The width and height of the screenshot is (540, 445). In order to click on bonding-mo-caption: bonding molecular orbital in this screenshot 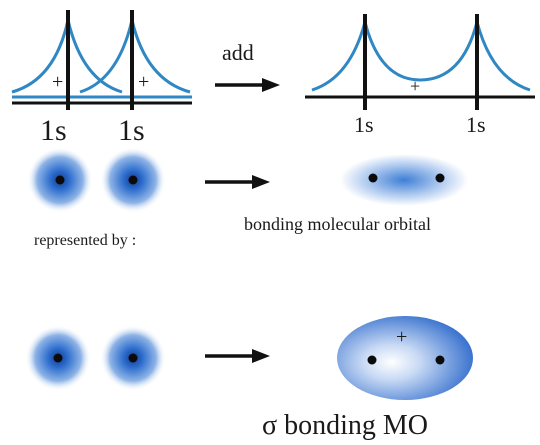, I will do `click(337, 224)`.